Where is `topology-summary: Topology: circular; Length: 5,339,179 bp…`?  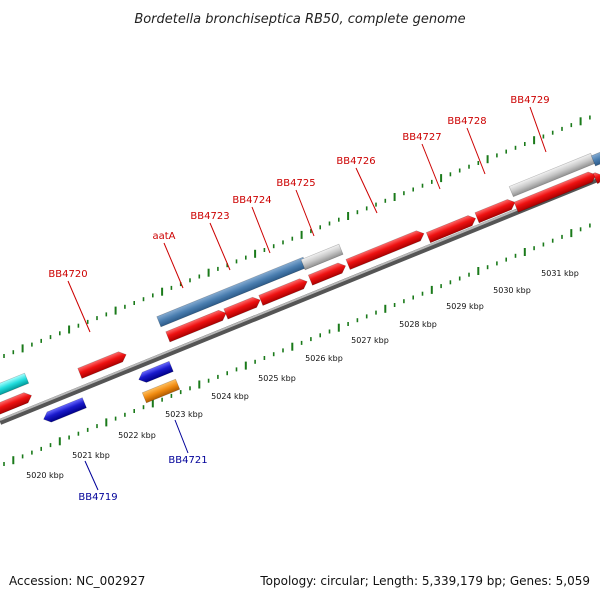
topology-summary: Topology: circular; Length: 5,339,179 bp… is located at coordinates (424, 581).